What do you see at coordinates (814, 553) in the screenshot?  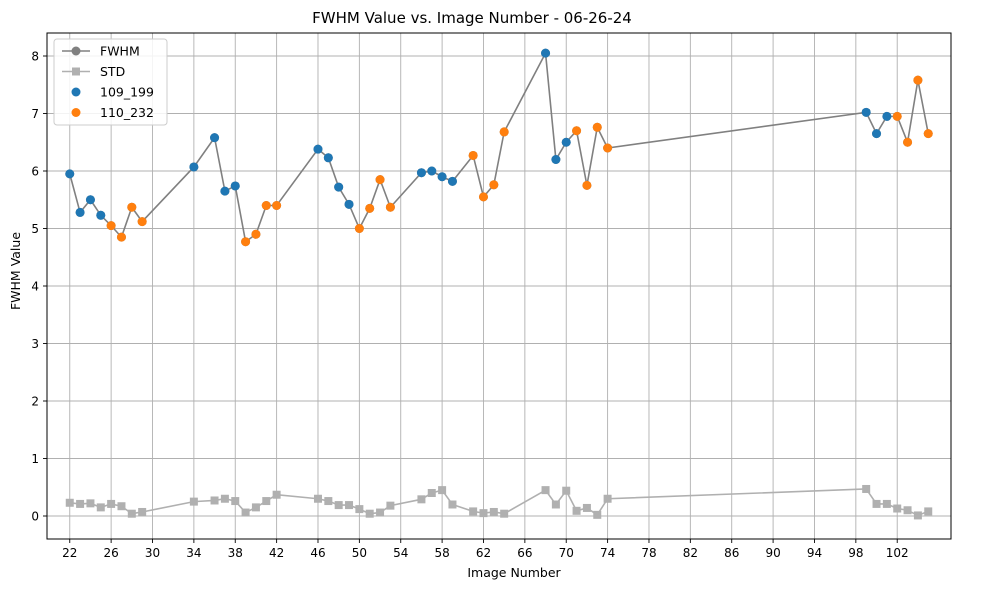 I see `x-tick-label: 94` at bounding box center [814, 553].